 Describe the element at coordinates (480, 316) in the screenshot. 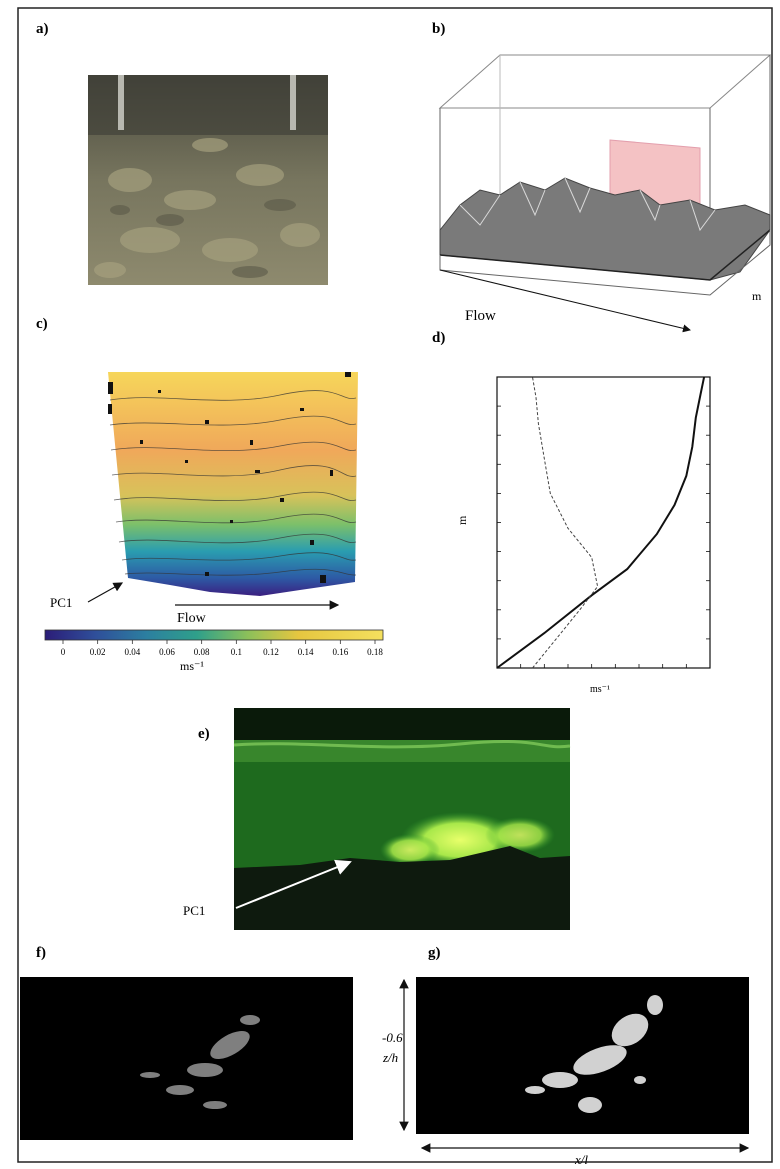

I see `panel-b-flow-label: Flow` at that location.